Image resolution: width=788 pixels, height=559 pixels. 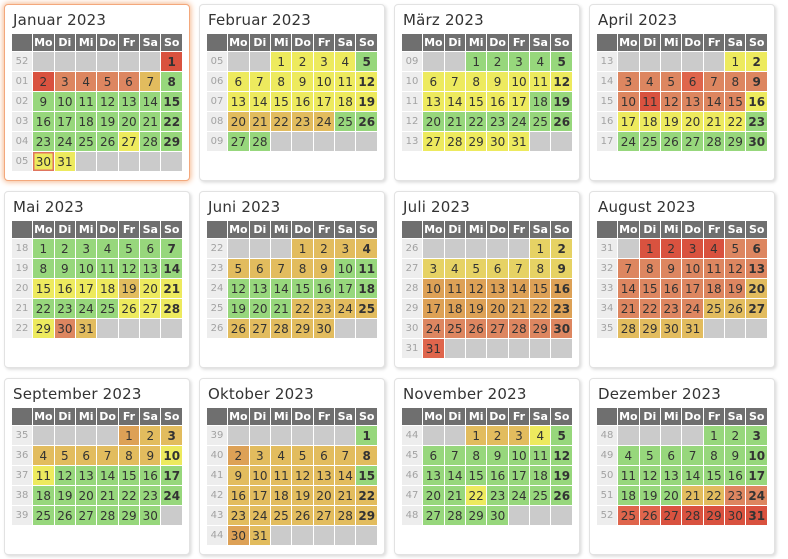 What do you see at coordinates (540, 101) in the screenshot?
I see `day-cell: 18` at bounding box center [540, 101].